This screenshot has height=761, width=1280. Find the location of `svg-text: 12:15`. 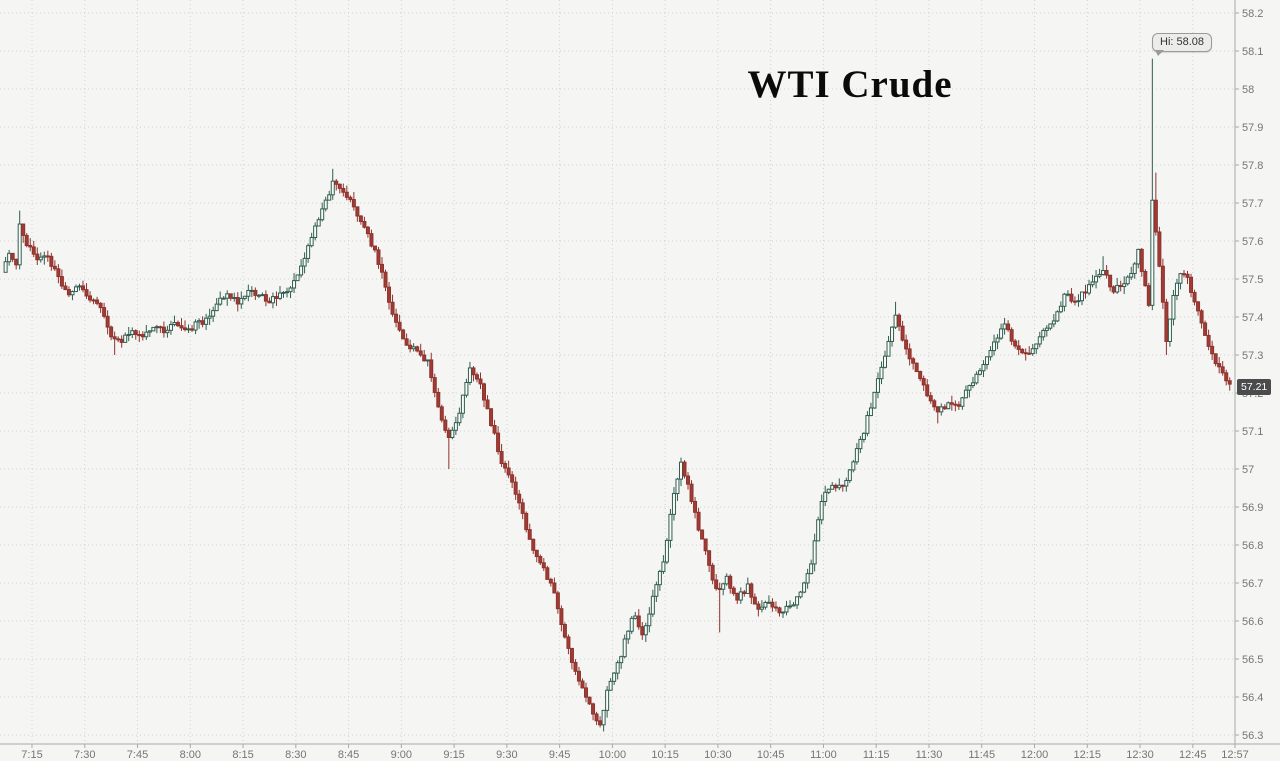

svg-text: 12:15 is located at coordinates (1087, 755).